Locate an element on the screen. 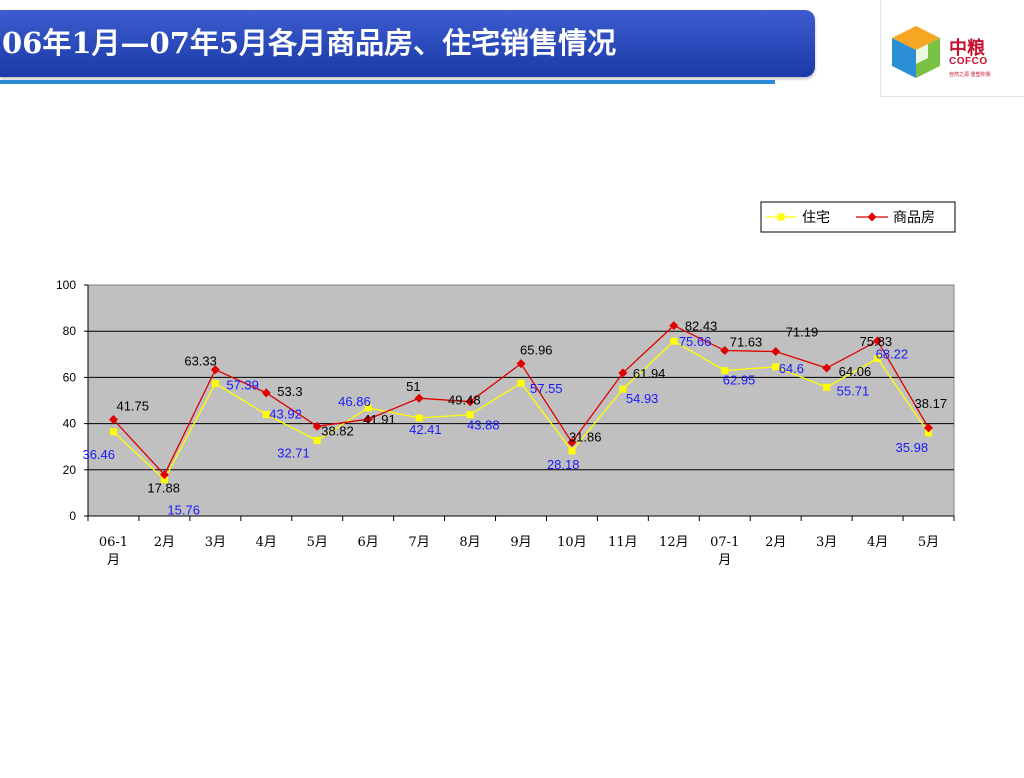 This screenshot has width=1024, height=778. x-tick-label: 6月 is located at coordinates (368, 542).